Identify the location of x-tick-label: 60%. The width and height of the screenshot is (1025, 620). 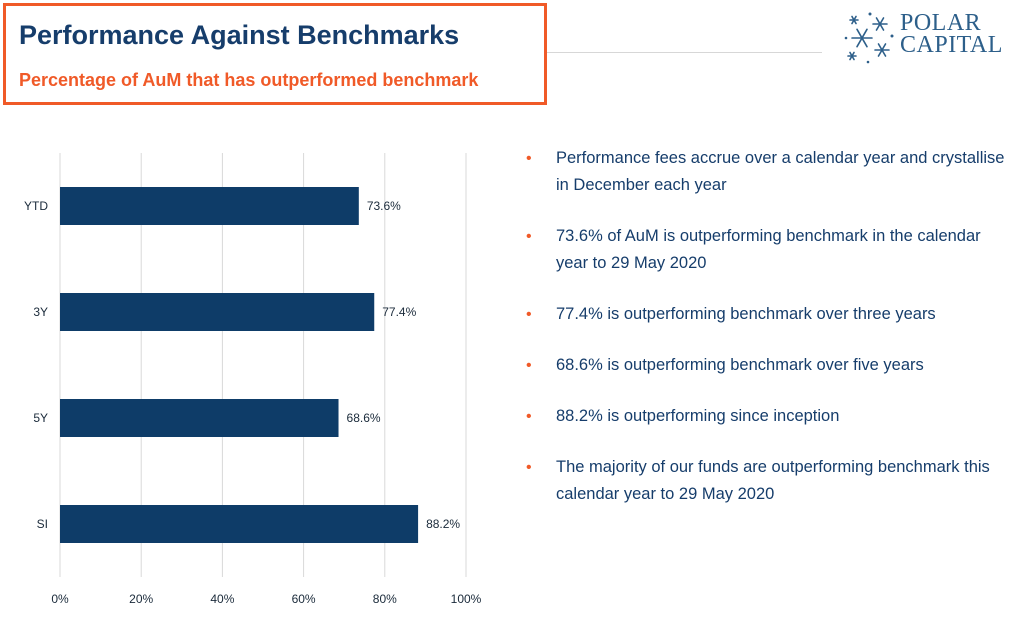
(304, 599).